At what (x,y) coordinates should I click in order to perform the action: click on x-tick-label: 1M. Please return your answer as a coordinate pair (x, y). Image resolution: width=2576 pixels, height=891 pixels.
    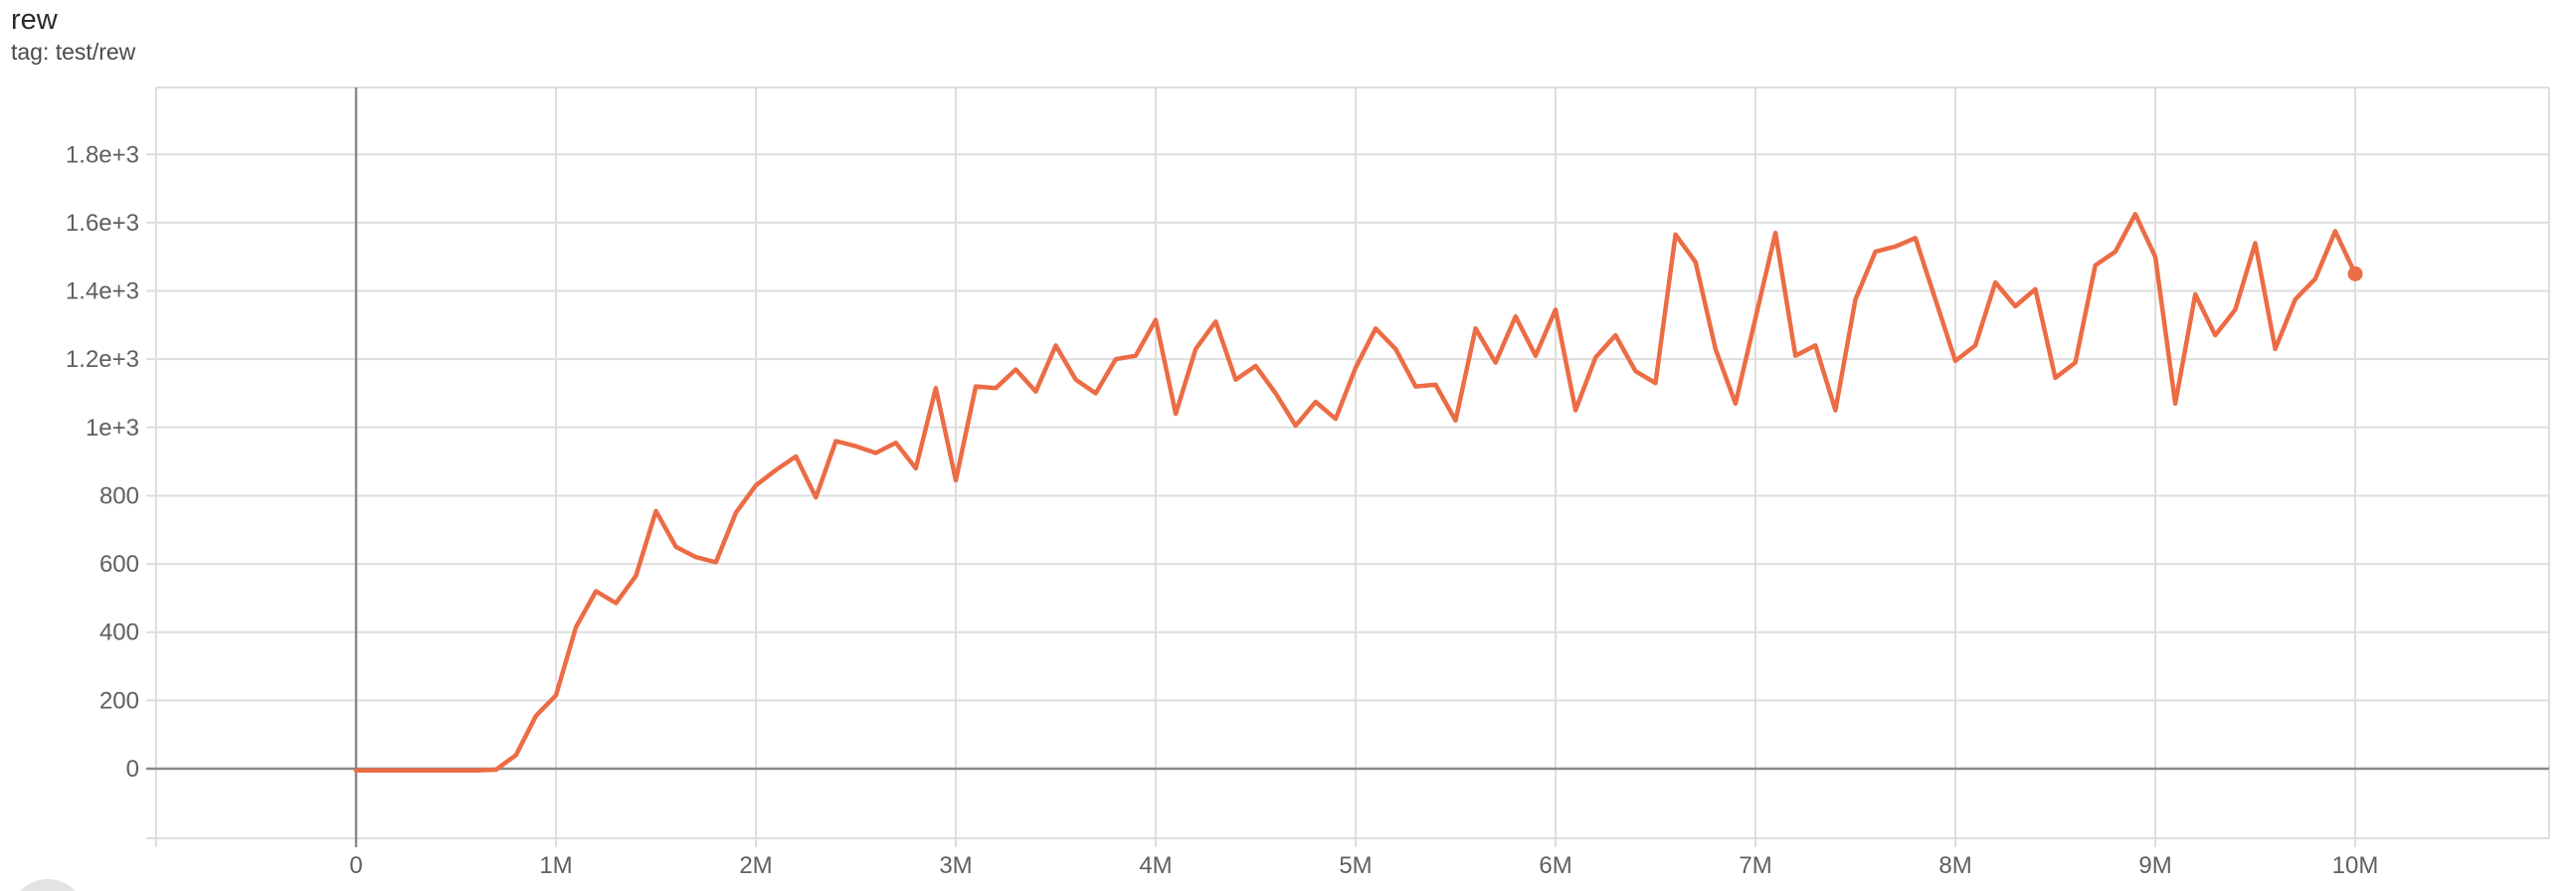
    Looking at the image, I should click on (555, 866).